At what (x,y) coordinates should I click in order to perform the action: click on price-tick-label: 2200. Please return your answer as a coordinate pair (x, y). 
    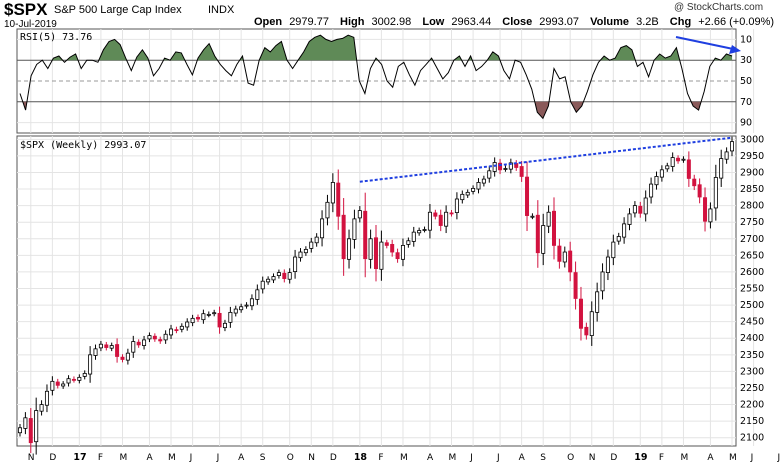
    Looking at the image, I should click on (752, 405).